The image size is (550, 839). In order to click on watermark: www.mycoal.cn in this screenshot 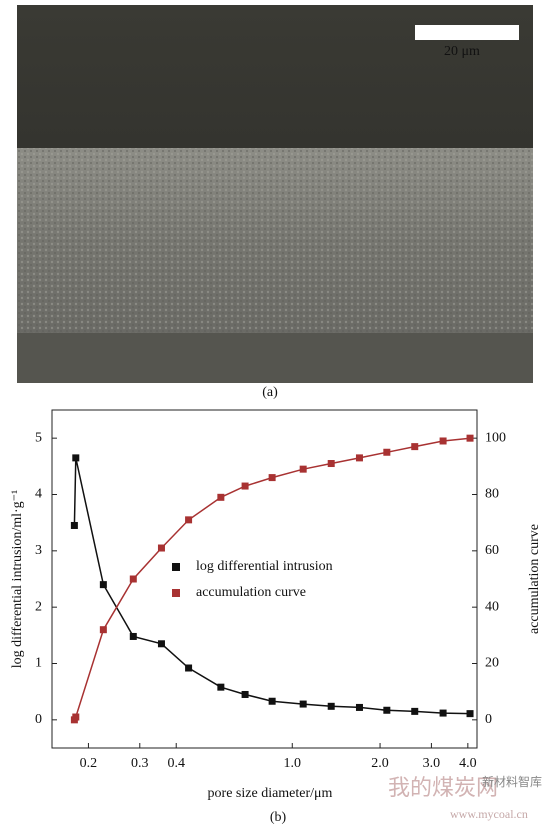, I will do `click(489, 814)`.